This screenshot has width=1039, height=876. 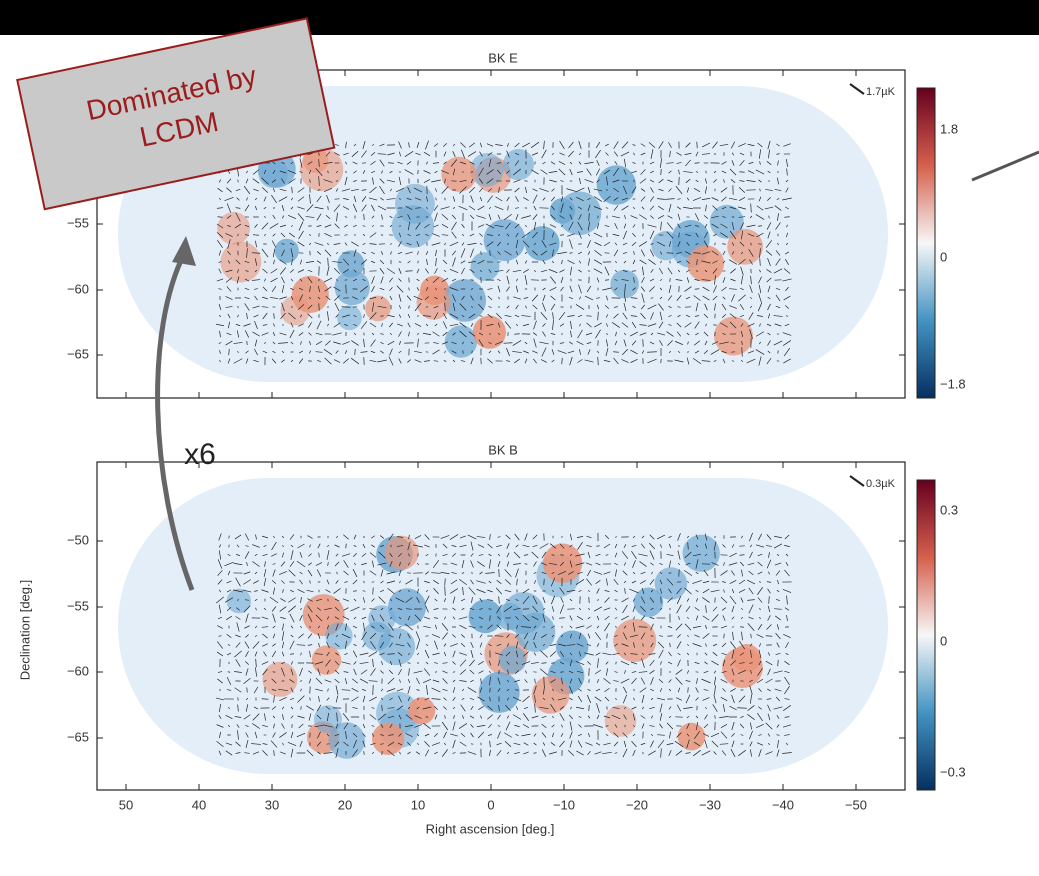 What do you see at coordinates (503, 449) in the screenshot?
I see `panel-title: BK B` at bounding box center [503, 449].